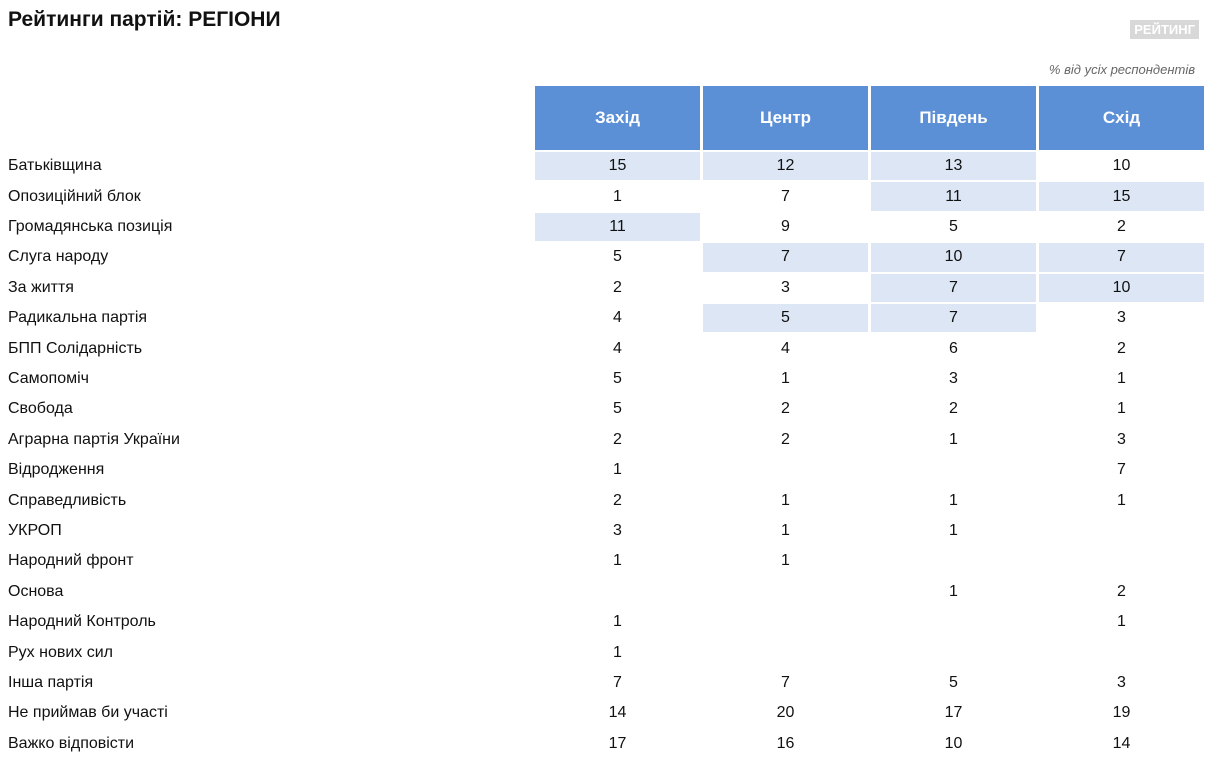 This screenshot has width=1205, height=766. I want to click on cell: 19, so click(1121, 713).